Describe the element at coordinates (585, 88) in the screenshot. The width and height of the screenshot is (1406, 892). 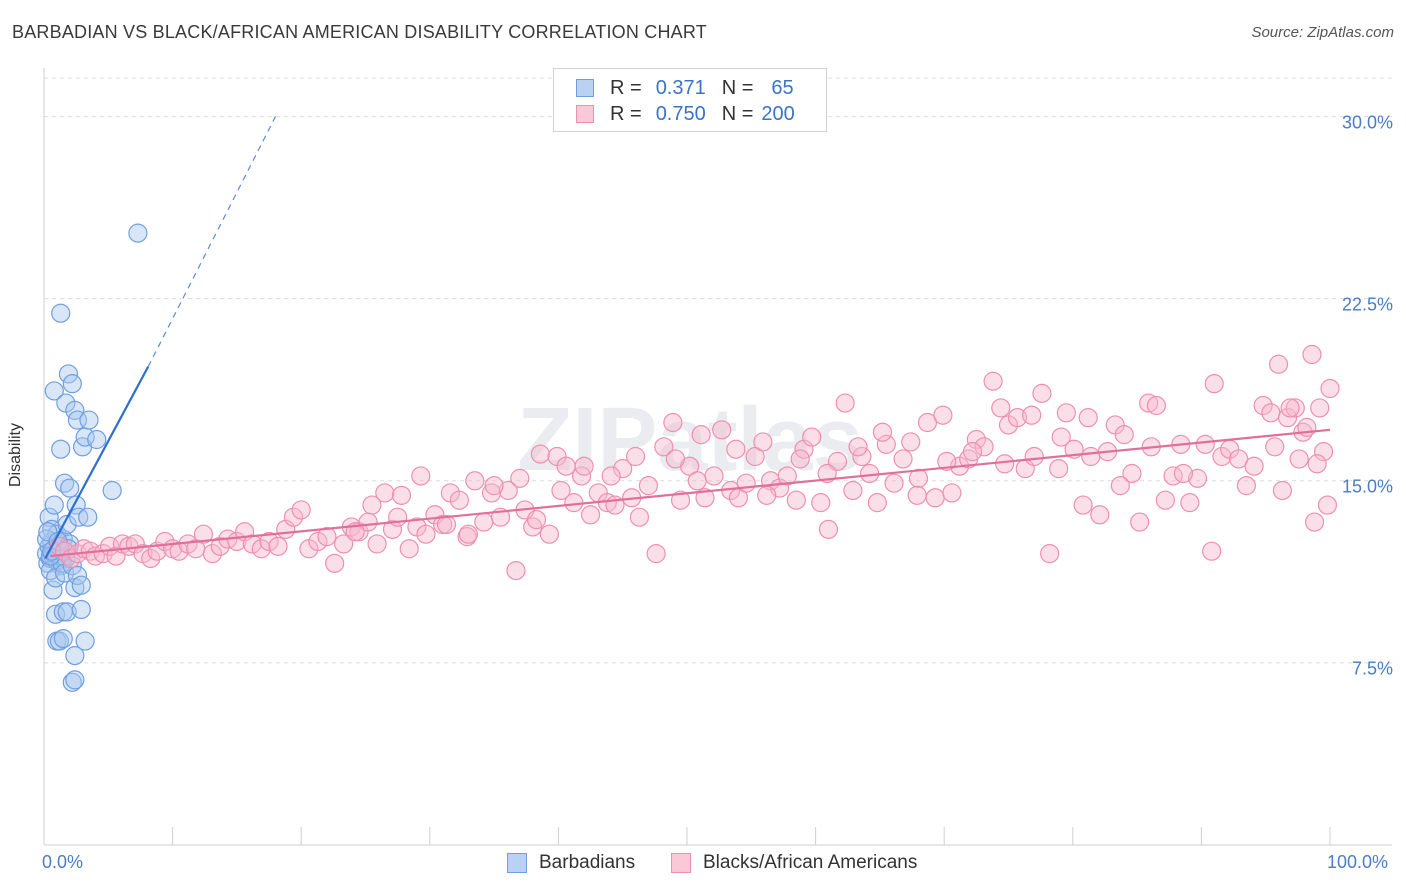
I see `legend-swatch-blue` at that location.